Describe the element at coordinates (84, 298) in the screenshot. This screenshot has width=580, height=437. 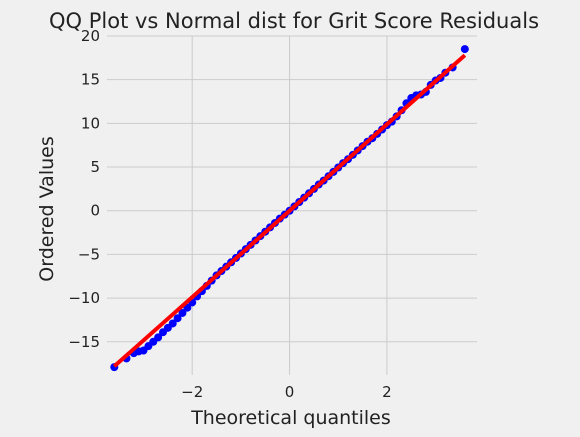
I see `y-tick-label: −10` at that location.